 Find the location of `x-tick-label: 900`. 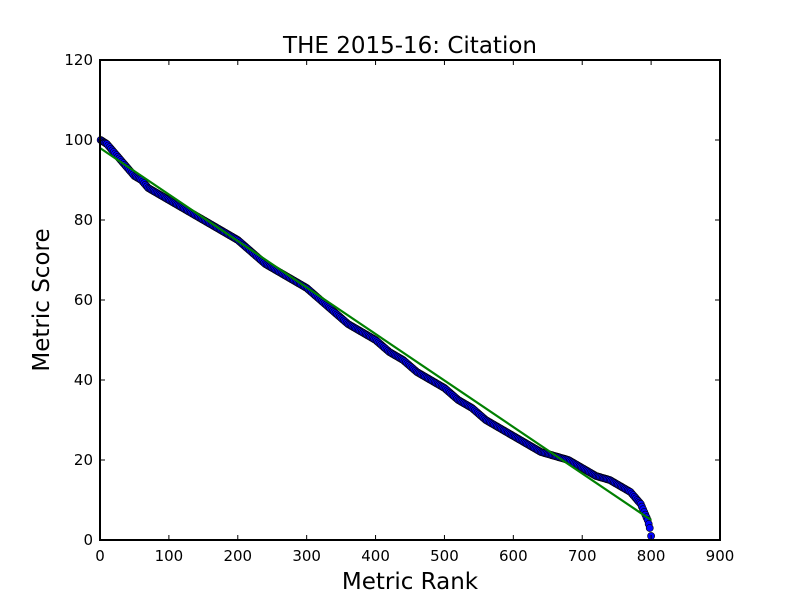

x-tick-label: 900 is located at coordinates (720, 556).